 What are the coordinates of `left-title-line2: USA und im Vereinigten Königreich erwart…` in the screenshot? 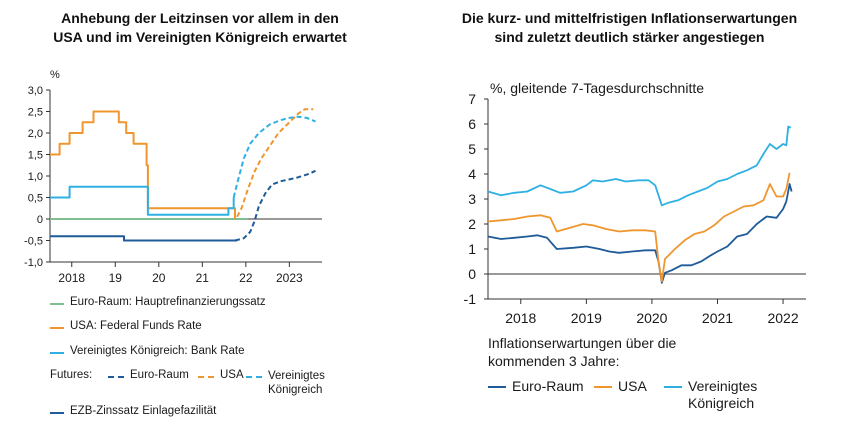 It's located at (200, 37).